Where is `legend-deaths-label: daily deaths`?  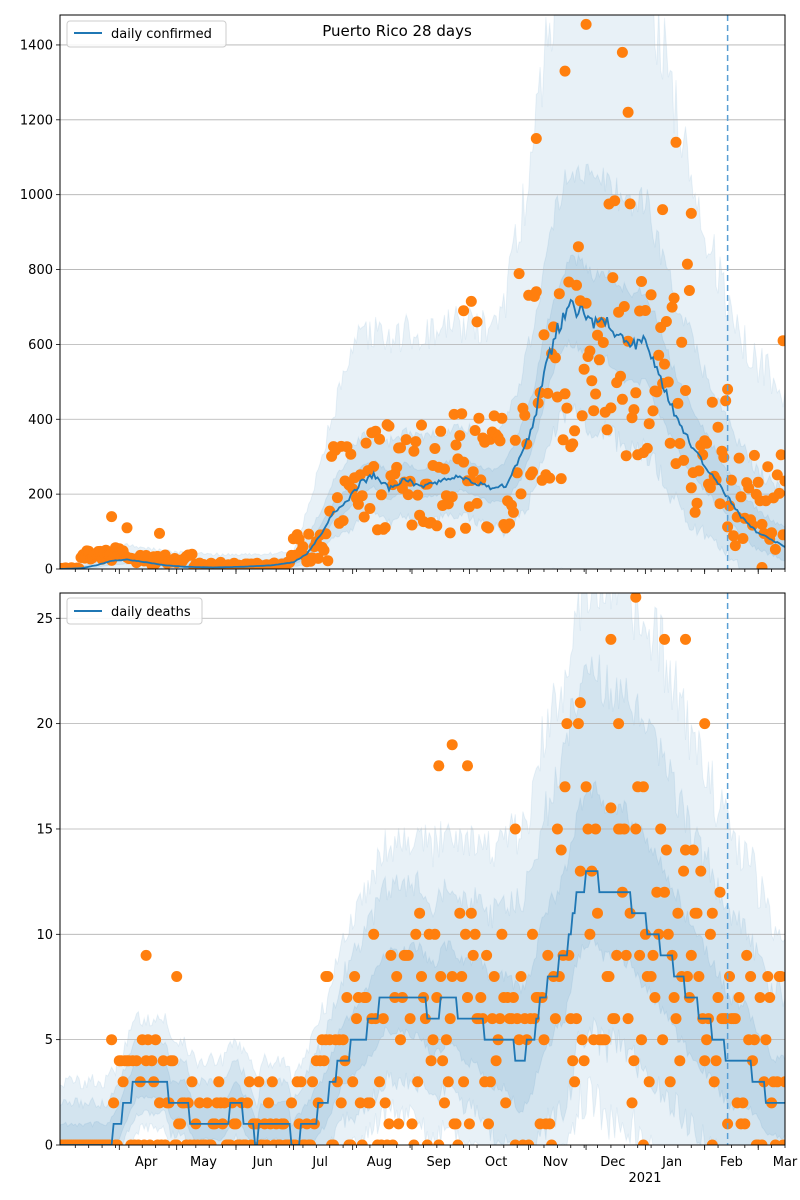 legend-deaths-label: daily deaths is located at coordinates (151, 612).